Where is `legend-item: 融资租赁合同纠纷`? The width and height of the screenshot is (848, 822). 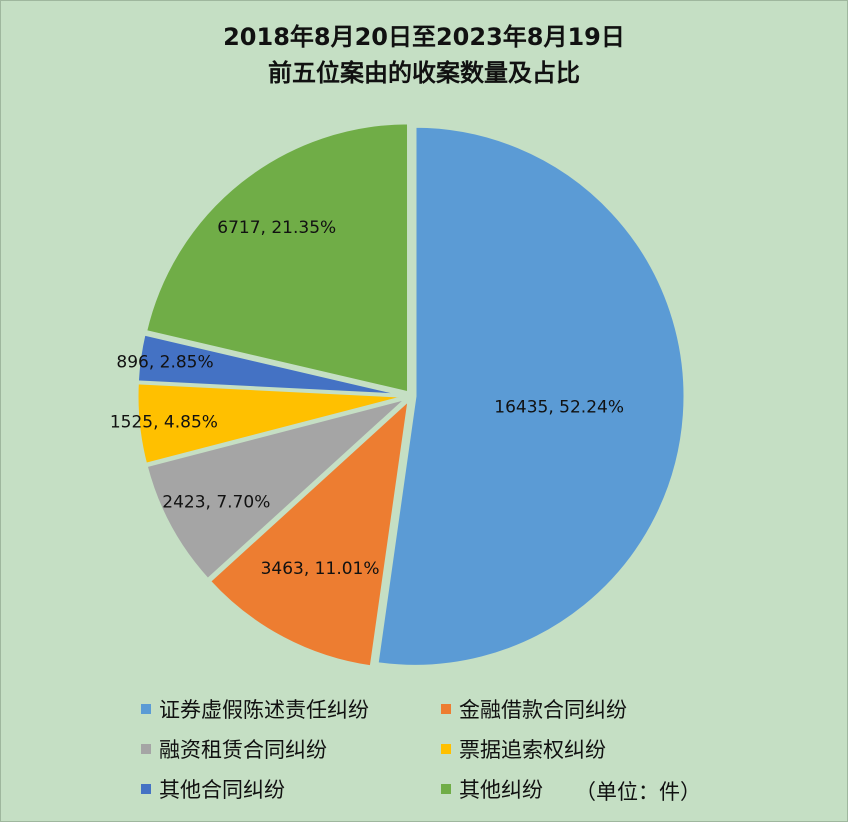 legend-item: 融资租赁合同纠纷 is located at coordinates (234, 749).